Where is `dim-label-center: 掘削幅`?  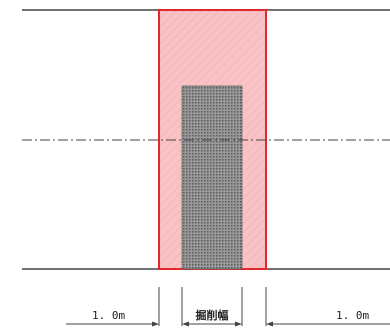 dim-label-center: 掘削幅 is located at coordinates (212, 315).